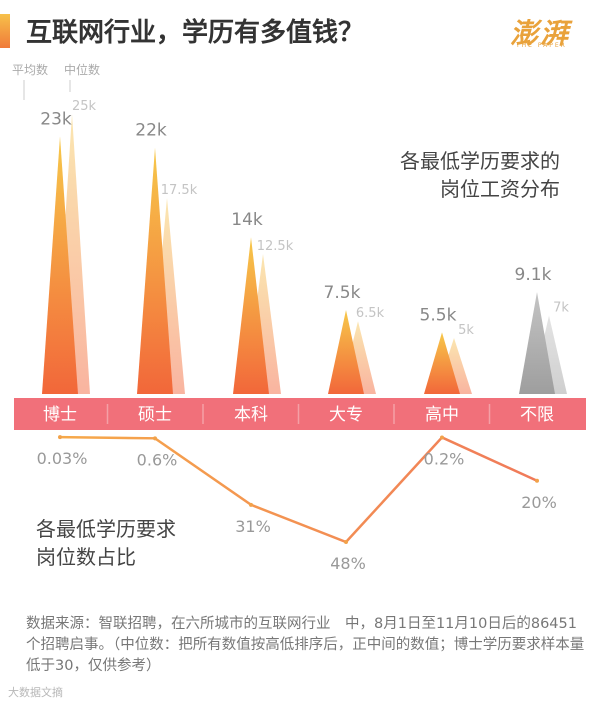  What do you see at coordinates (247, 220) in the screenshot?
I see `mean-label-2: 14k` at bounding box center [247, 220].